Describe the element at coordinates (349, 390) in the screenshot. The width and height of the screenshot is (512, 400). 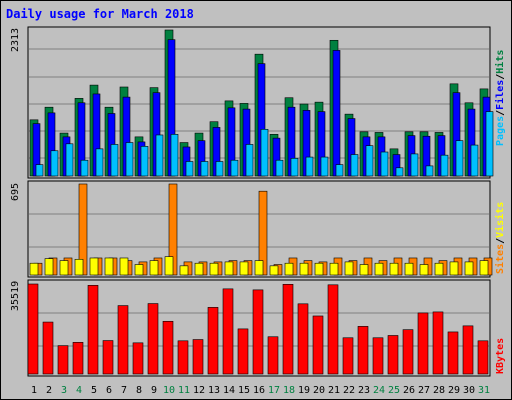
I see `x-axis-day-label: 22` at that location.